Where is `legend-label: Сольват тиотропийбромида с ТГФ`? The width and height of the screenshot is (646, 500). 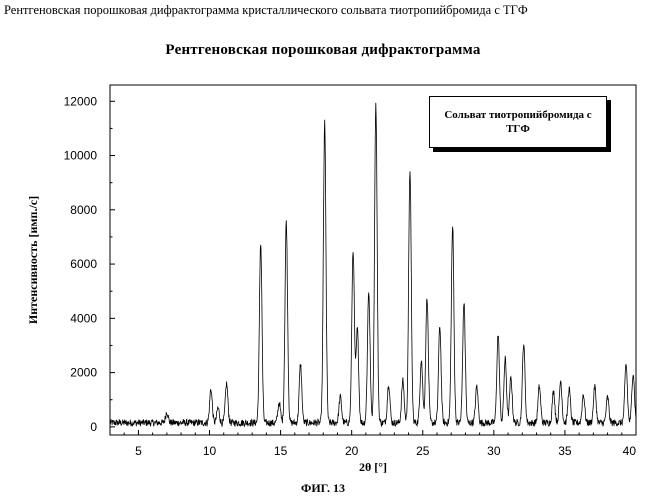 legend-label: Сольват тиотропийбромида с ТГФ is located at coordinates (518, 122).